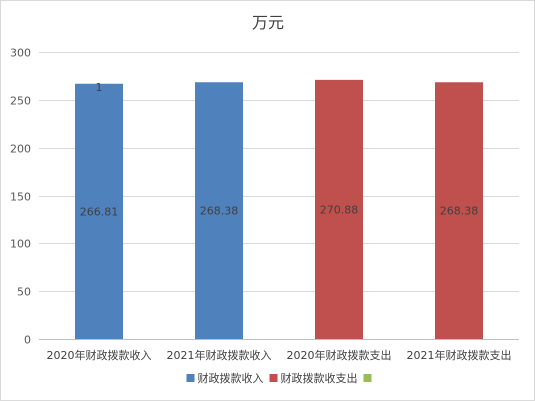  Describe the element at coordinates (339, 355) in the screenshot. I see `x-tick-label: 2020年财政拨款支出` at that location.